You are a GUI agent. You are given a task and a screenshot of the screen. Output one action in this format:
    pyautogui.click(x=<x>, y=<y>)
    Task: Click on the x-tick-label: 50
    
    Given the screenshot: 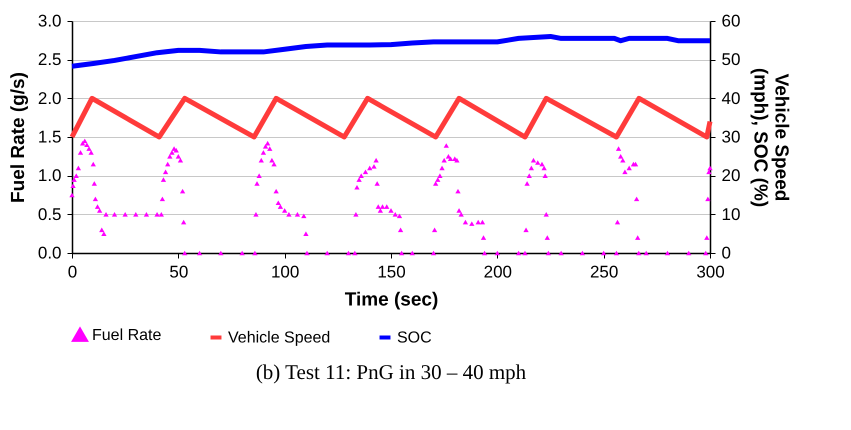 What is the action you would take?
    pyautogui.click(x=178, y=272)
    